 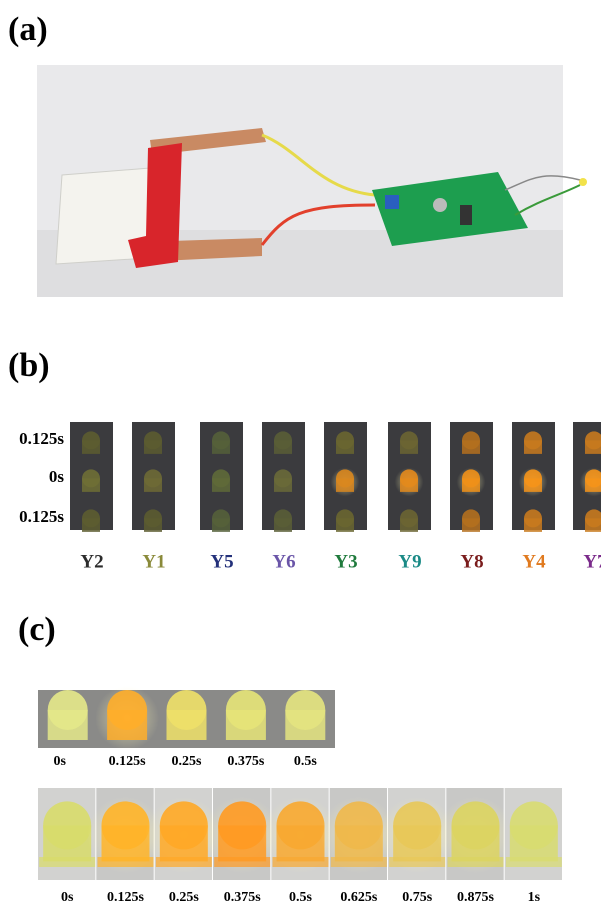 I want to click on panel-label: (b), so click(x=29, y=365).